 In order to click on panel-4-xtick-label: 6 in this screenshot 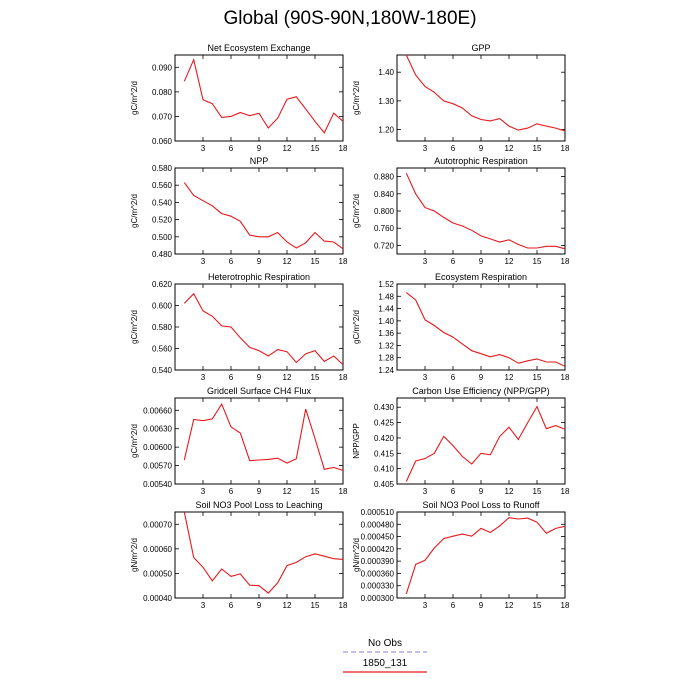, I will do `click(453, 261)`.